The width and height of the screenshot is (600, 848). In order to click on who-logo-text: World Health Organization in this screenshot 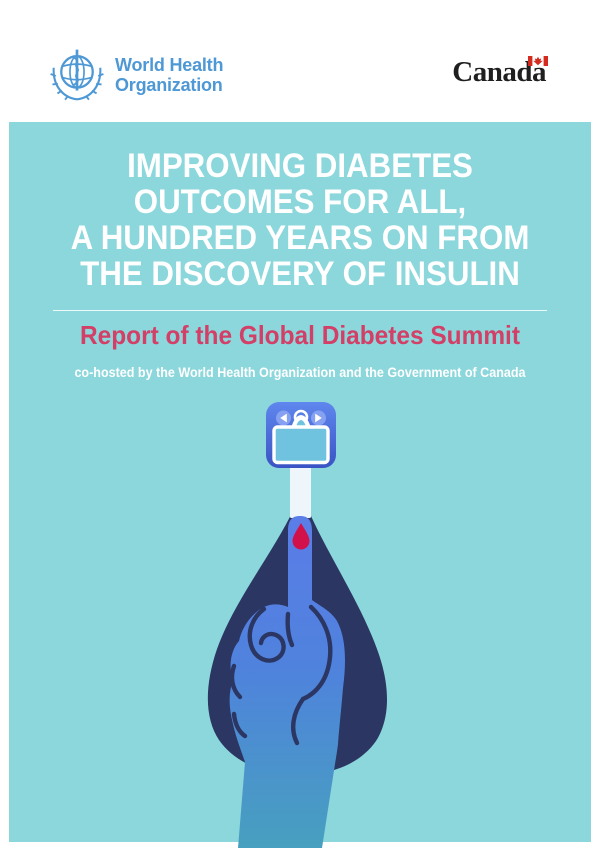, I will do `click(169, 75)`.